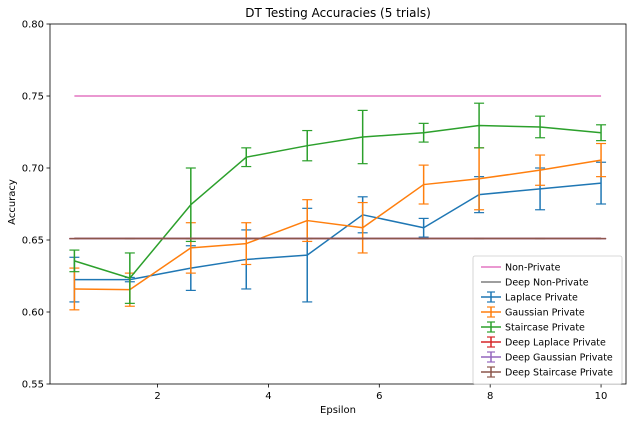 The width and height of the screenshot is (633, 425). Describe the element at coordinates (379, 396) in the screenshot. I see `x-tick-label: 6` at that location.